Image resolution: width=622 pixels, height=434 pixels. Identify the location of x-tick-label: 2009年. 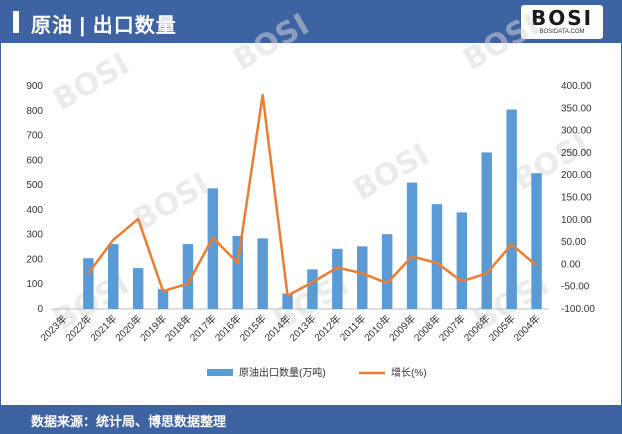
(402, 328).